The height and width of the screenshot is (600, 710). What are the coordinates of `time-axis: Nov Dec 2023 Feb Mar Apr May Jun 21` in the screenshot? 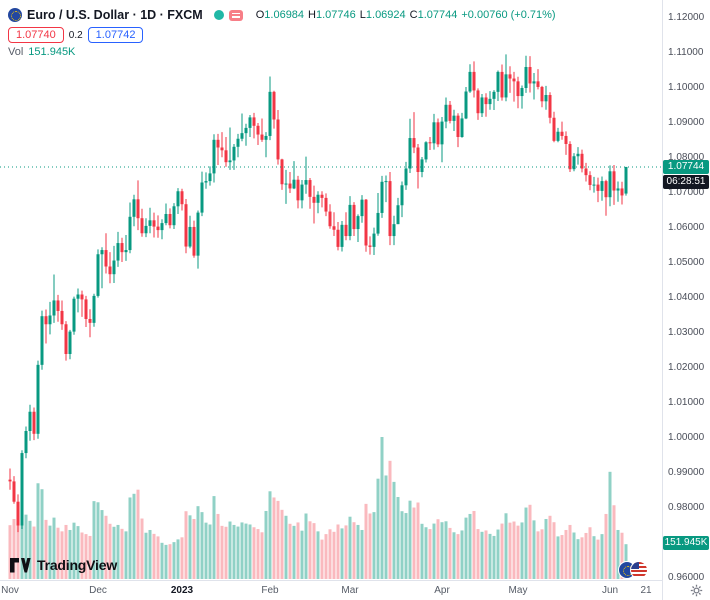 It's located at (331, 590).